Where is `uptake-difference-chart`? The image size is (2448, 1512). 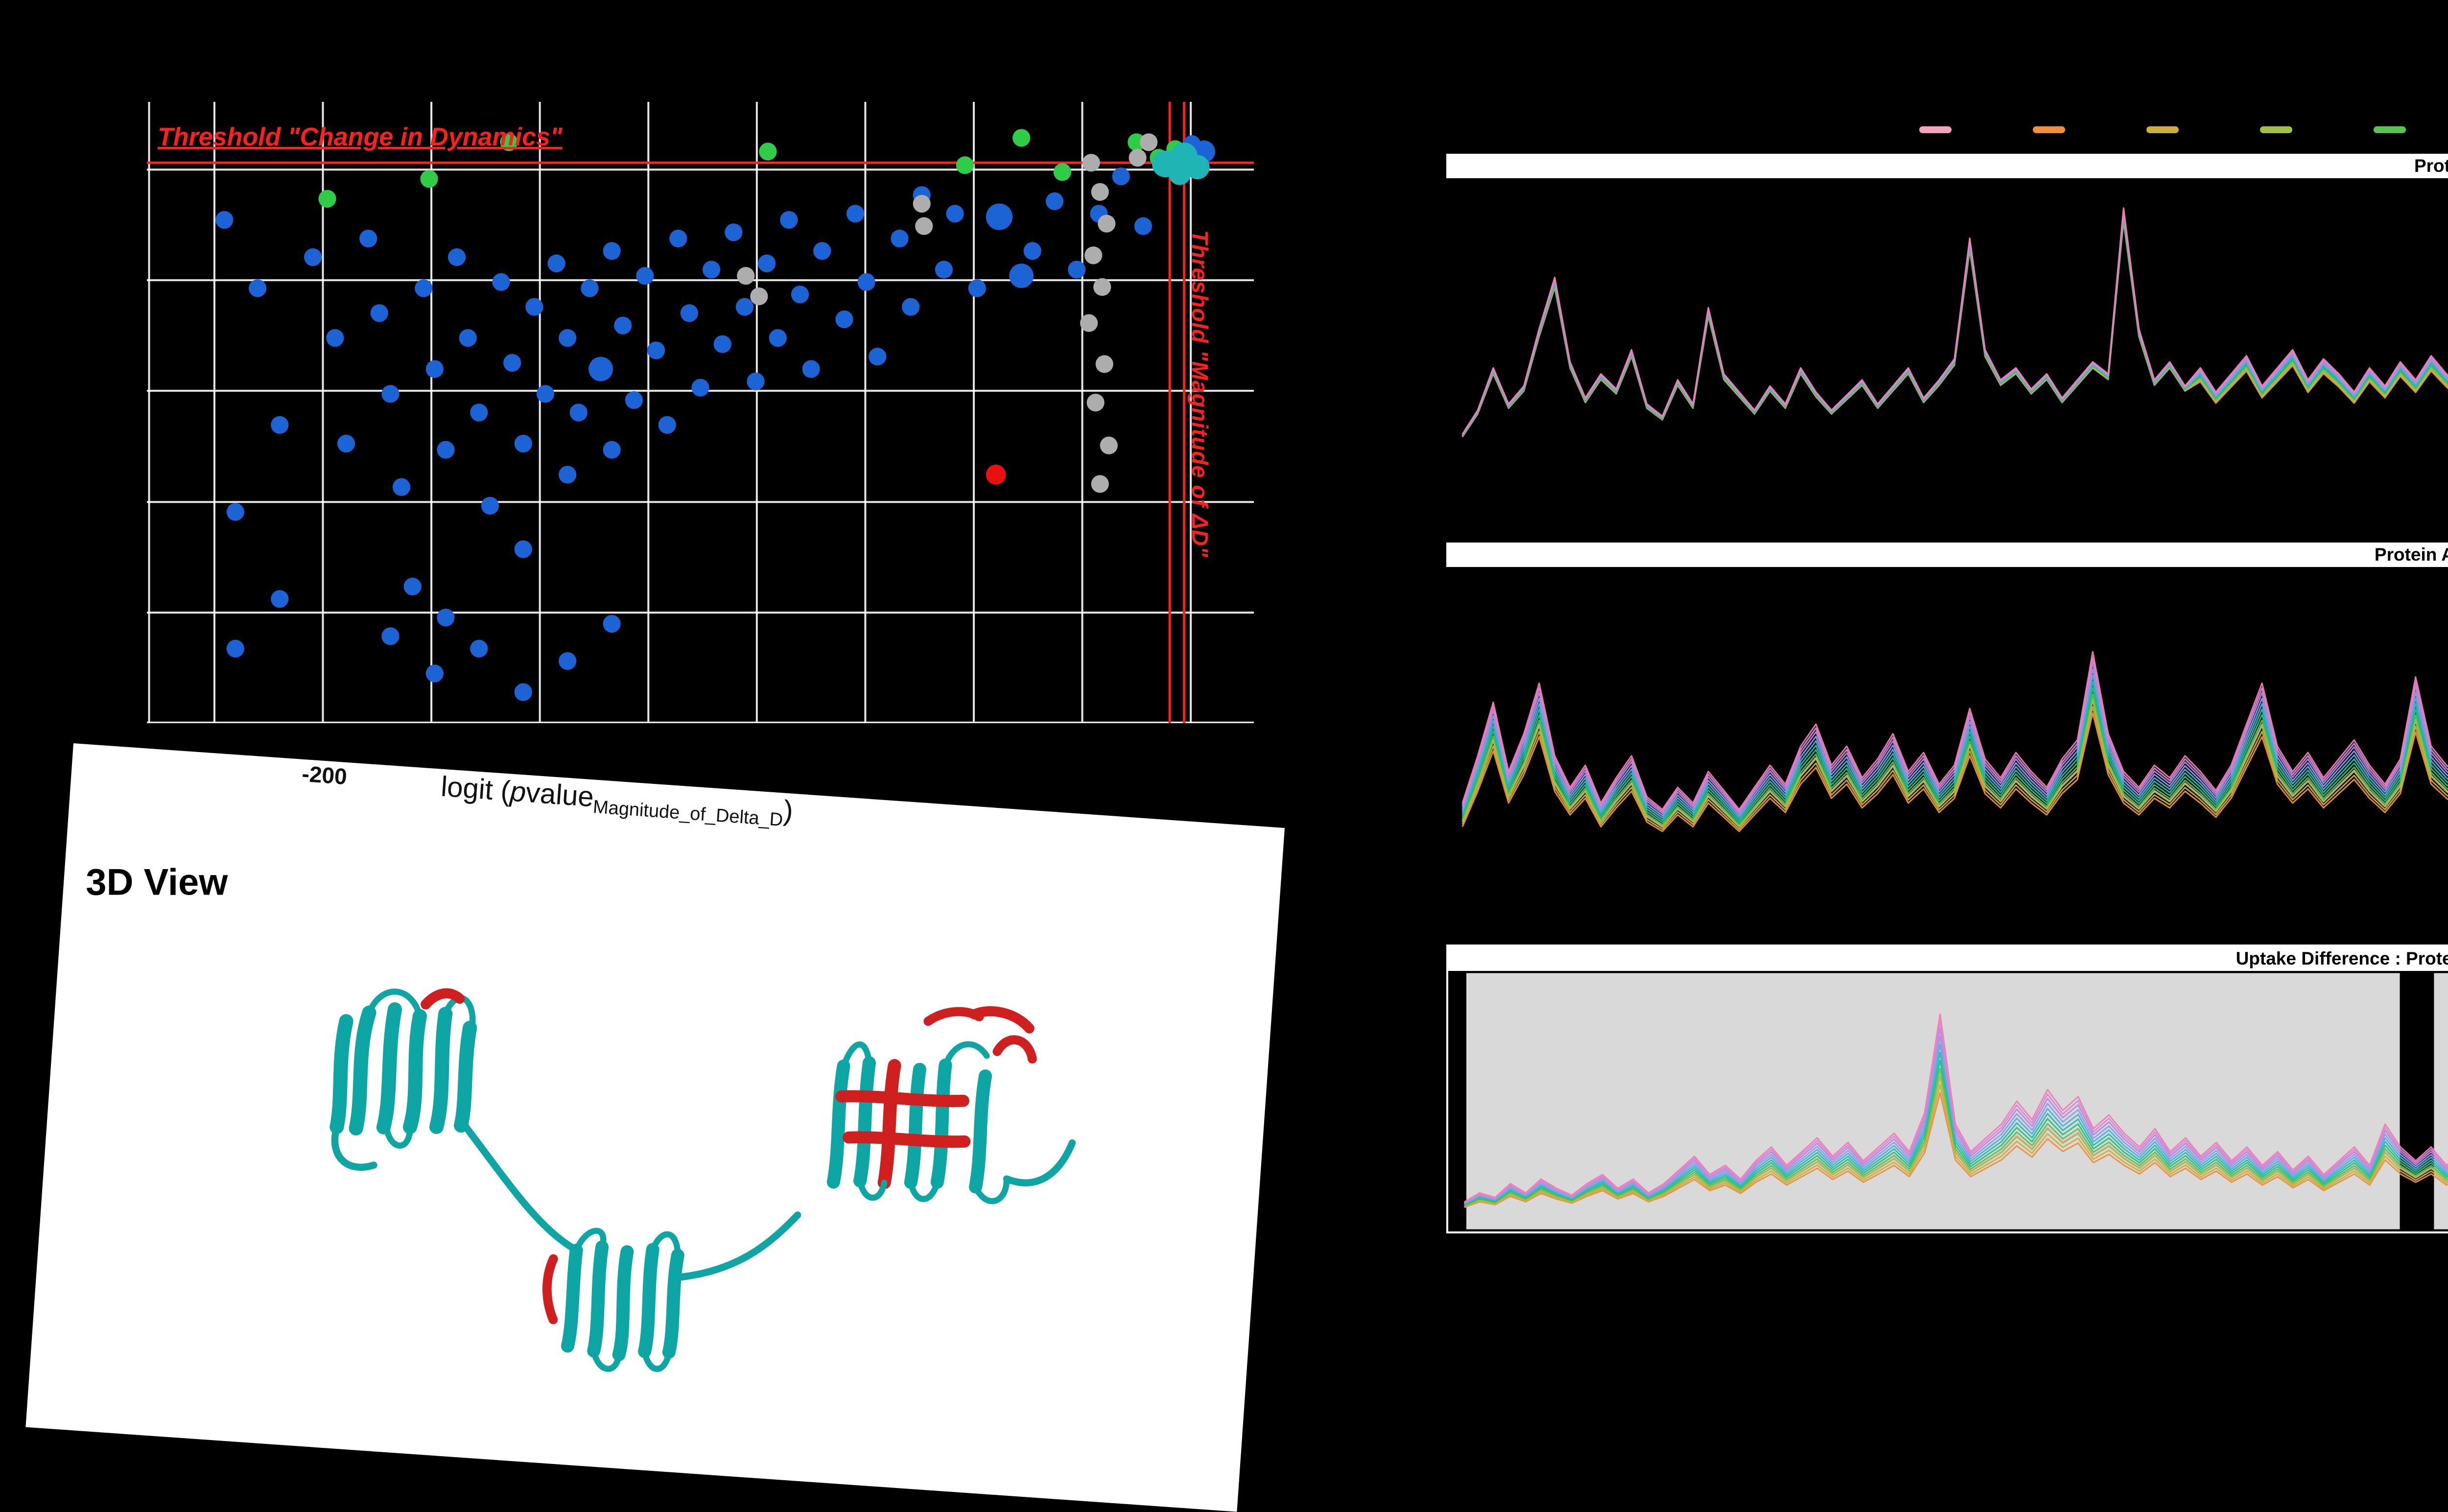
uptake-difference-chart is located at coordinates (1948, 1101).